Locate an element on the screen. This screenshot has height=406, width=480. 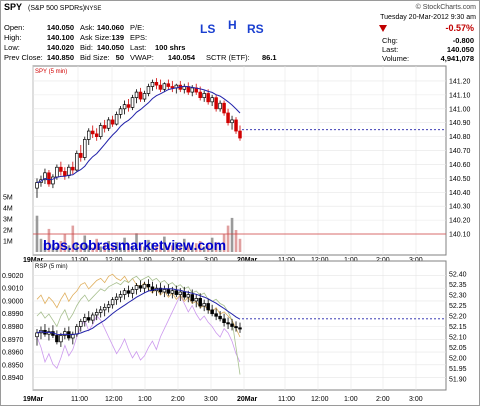
change-percent: -0.57% is located at coordinates (459, 28).